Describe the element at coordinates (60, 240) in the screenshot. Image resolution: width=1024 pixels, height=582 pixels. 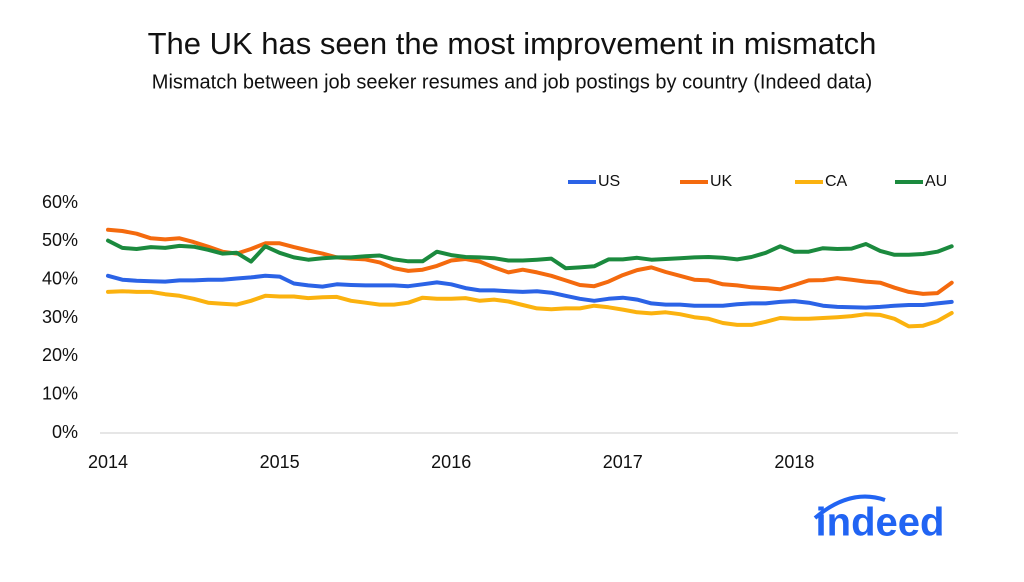
I see `y-tick-label: 50%` at that location.